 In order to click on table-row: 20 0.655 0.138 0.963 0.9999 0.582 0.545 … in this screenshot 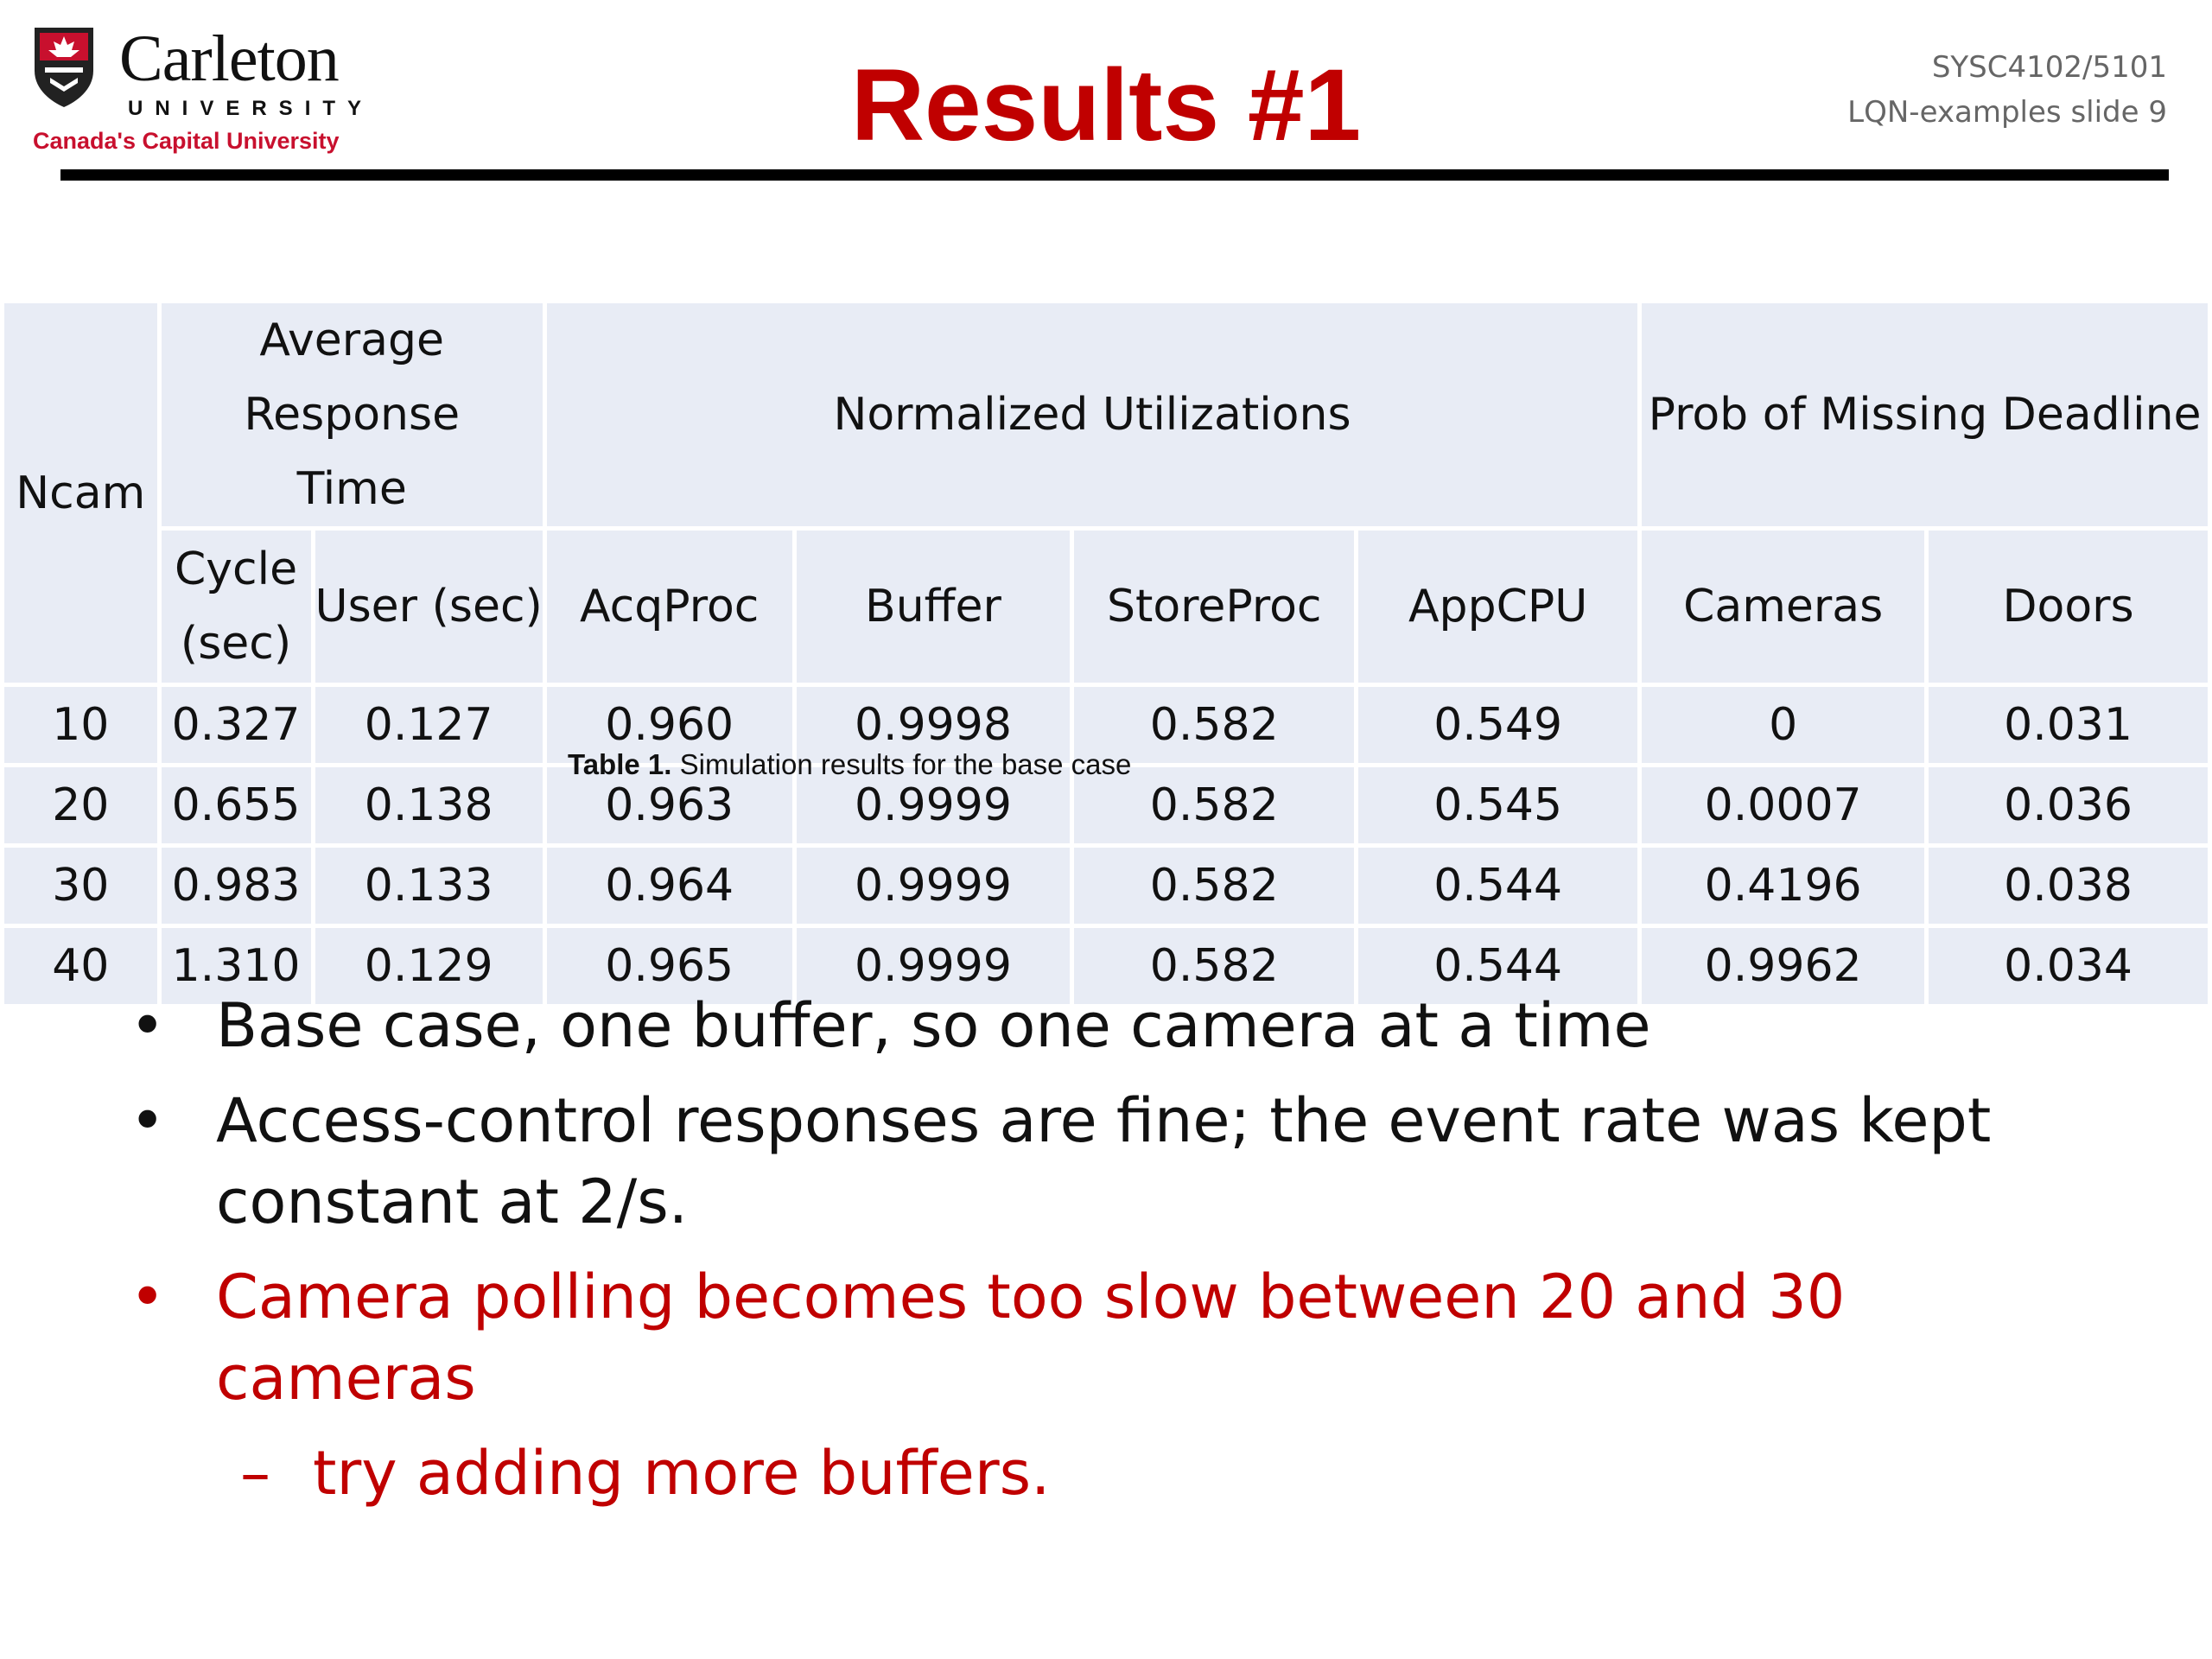, I will do `click(1106, 805)`.